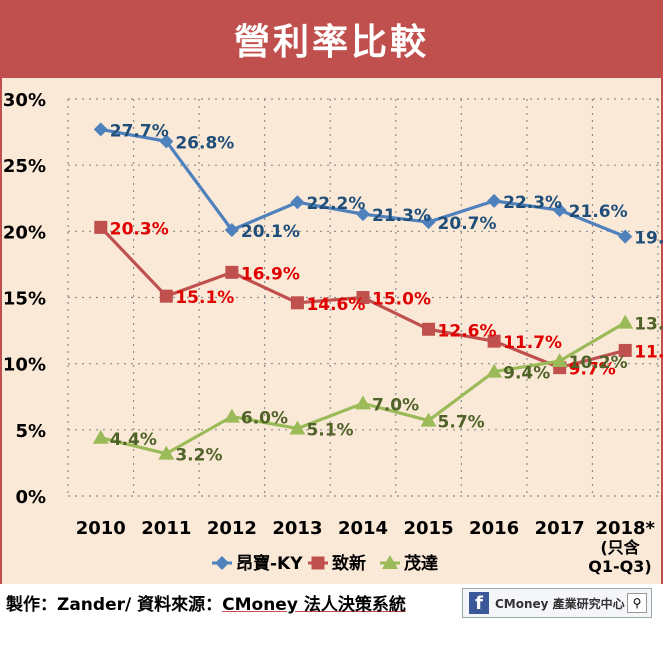 The width and height of the screenshot is (663, 664). I want to click on note-line: Q1-Q3), so click(620, 566).